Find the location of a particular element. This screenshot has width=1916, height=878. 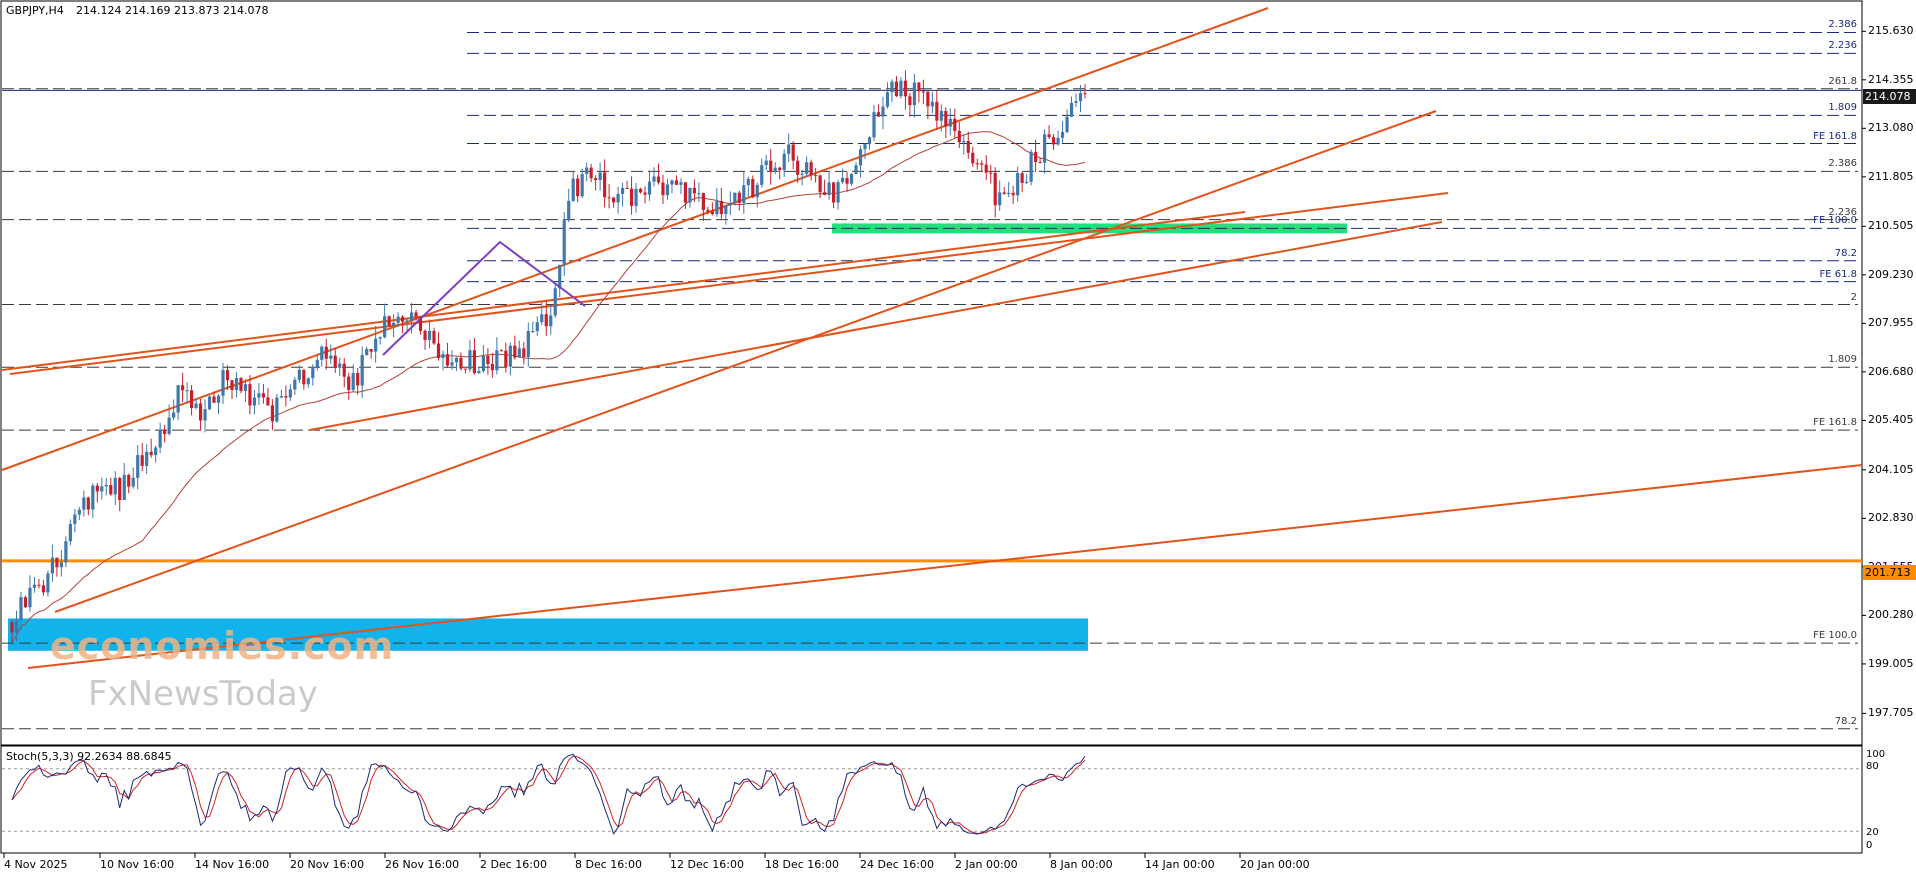

y-tick-label: 202.830 is located at coordinates (1891, 518).